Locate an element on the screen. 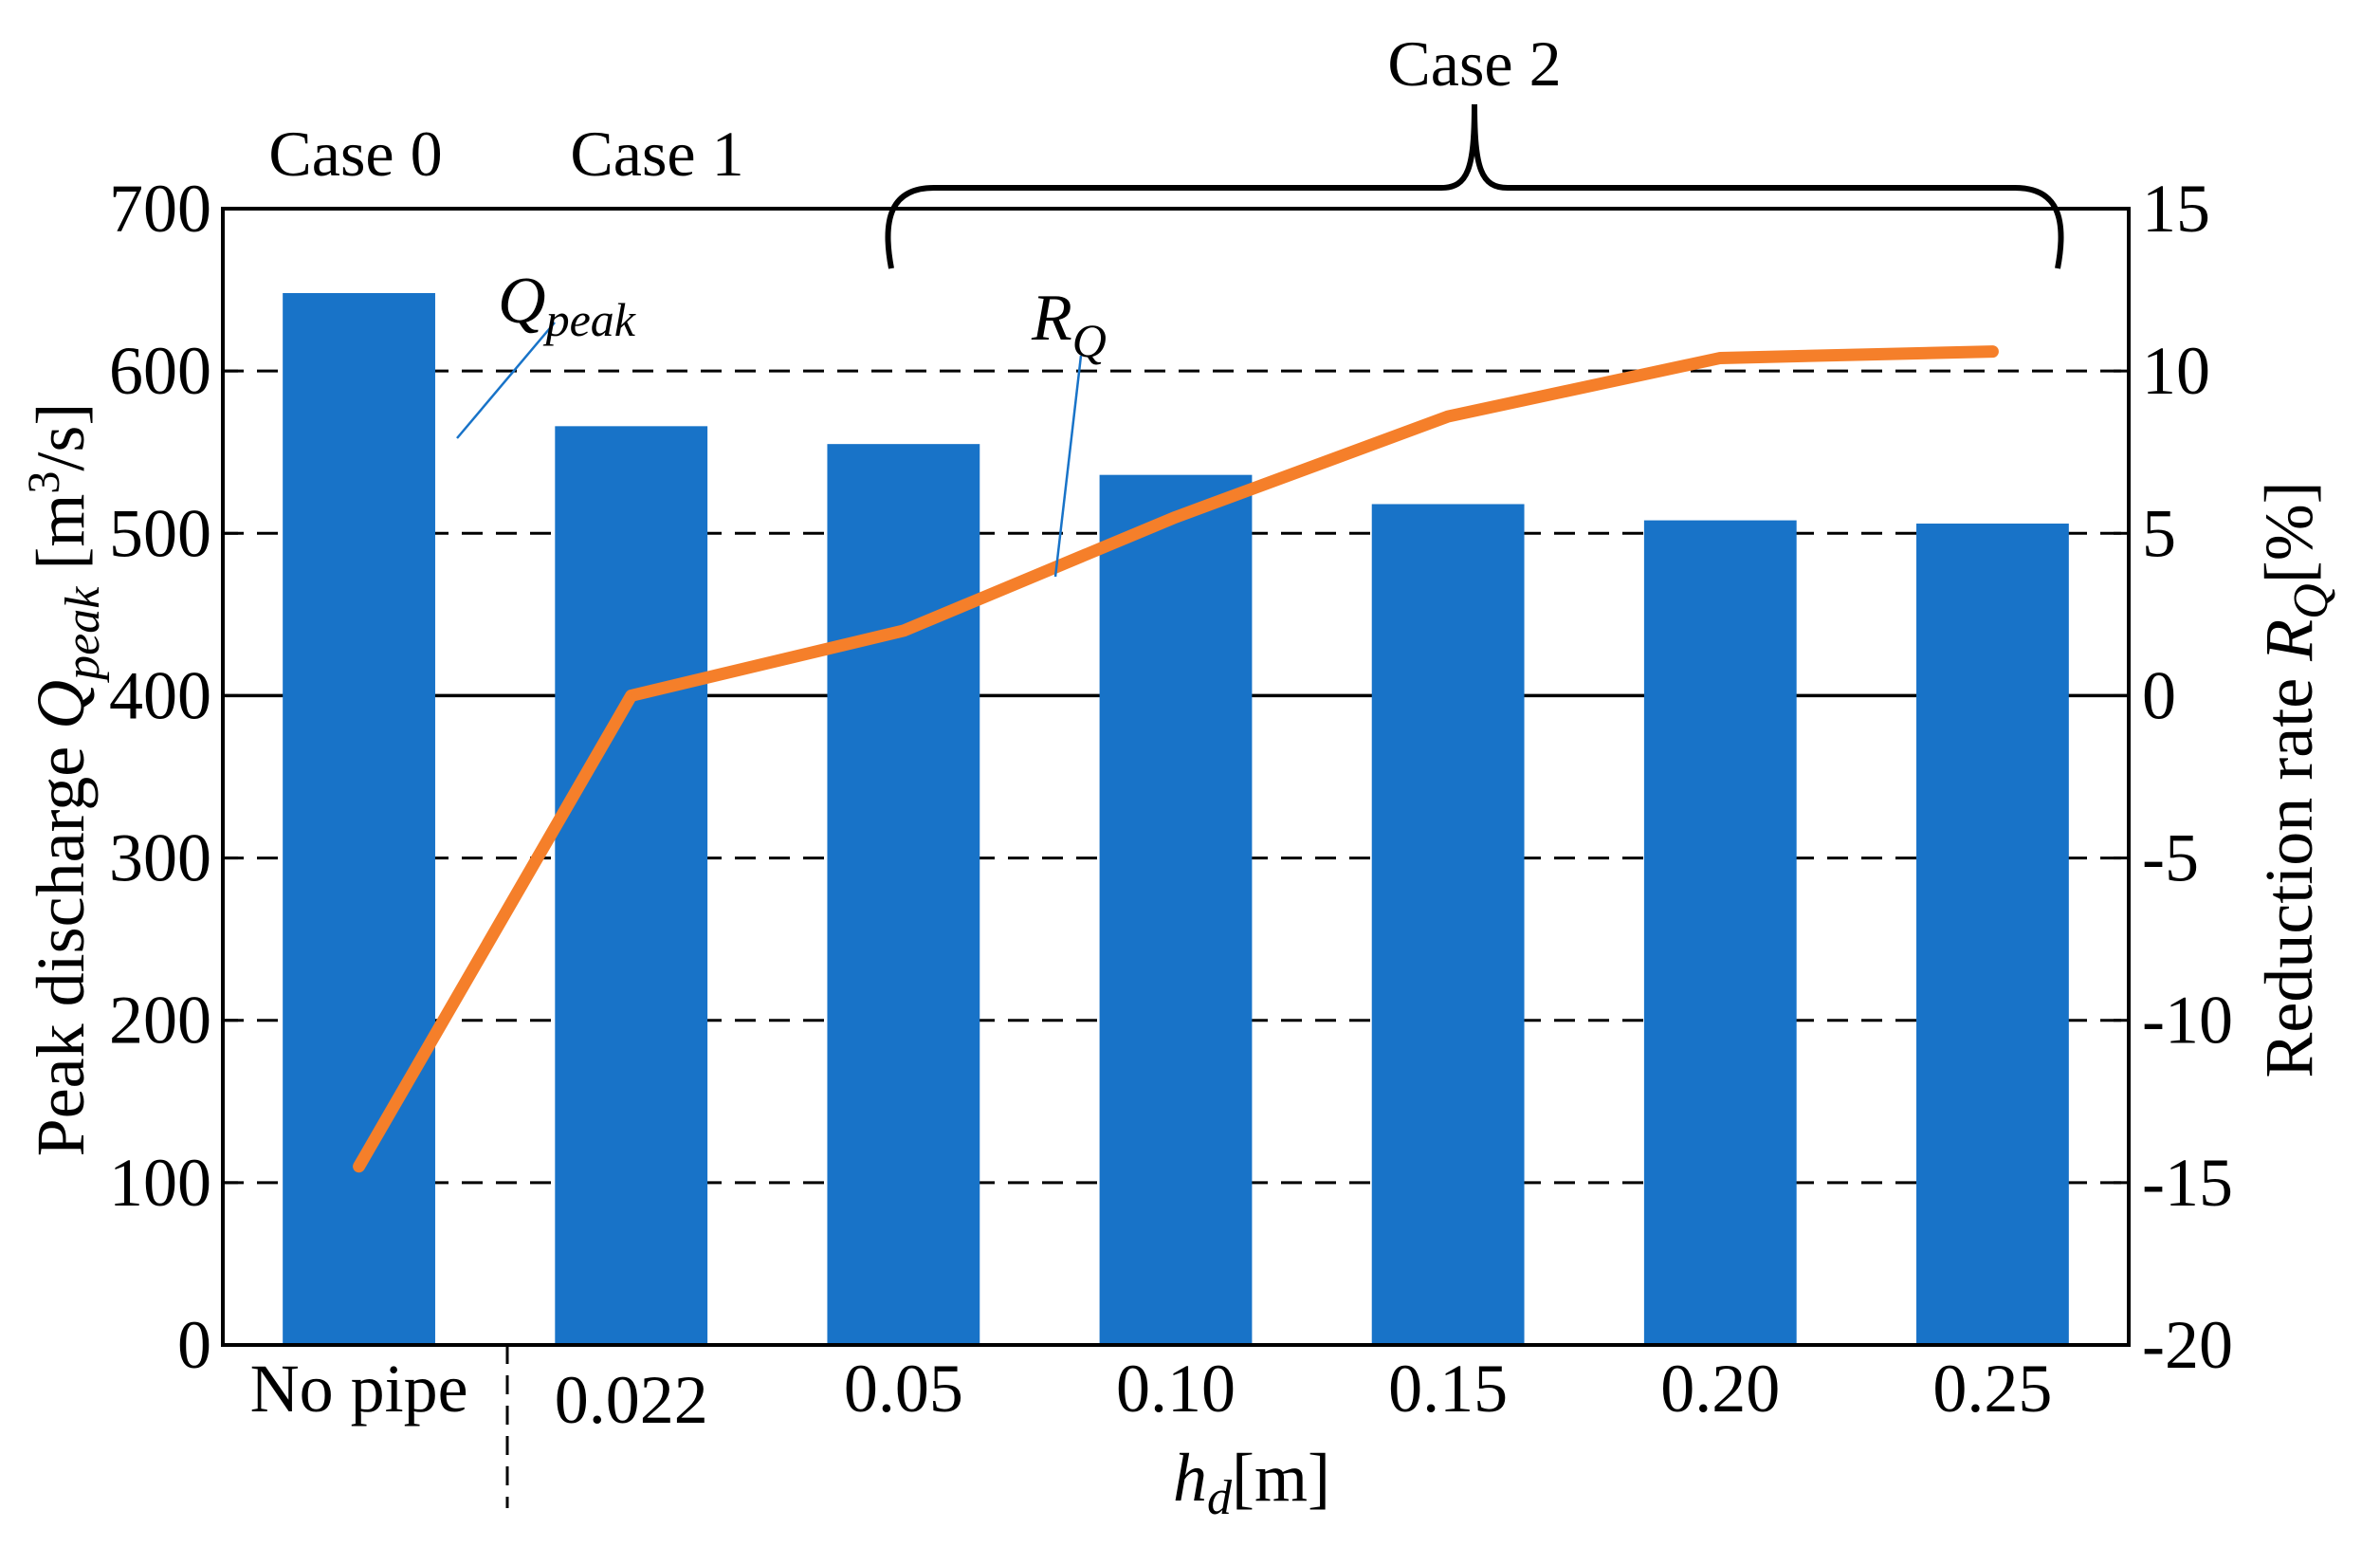 The width and height of the screenshot is (2380, 1547). x-tick-label: 0.022 is located at coordinates (632, 1400).